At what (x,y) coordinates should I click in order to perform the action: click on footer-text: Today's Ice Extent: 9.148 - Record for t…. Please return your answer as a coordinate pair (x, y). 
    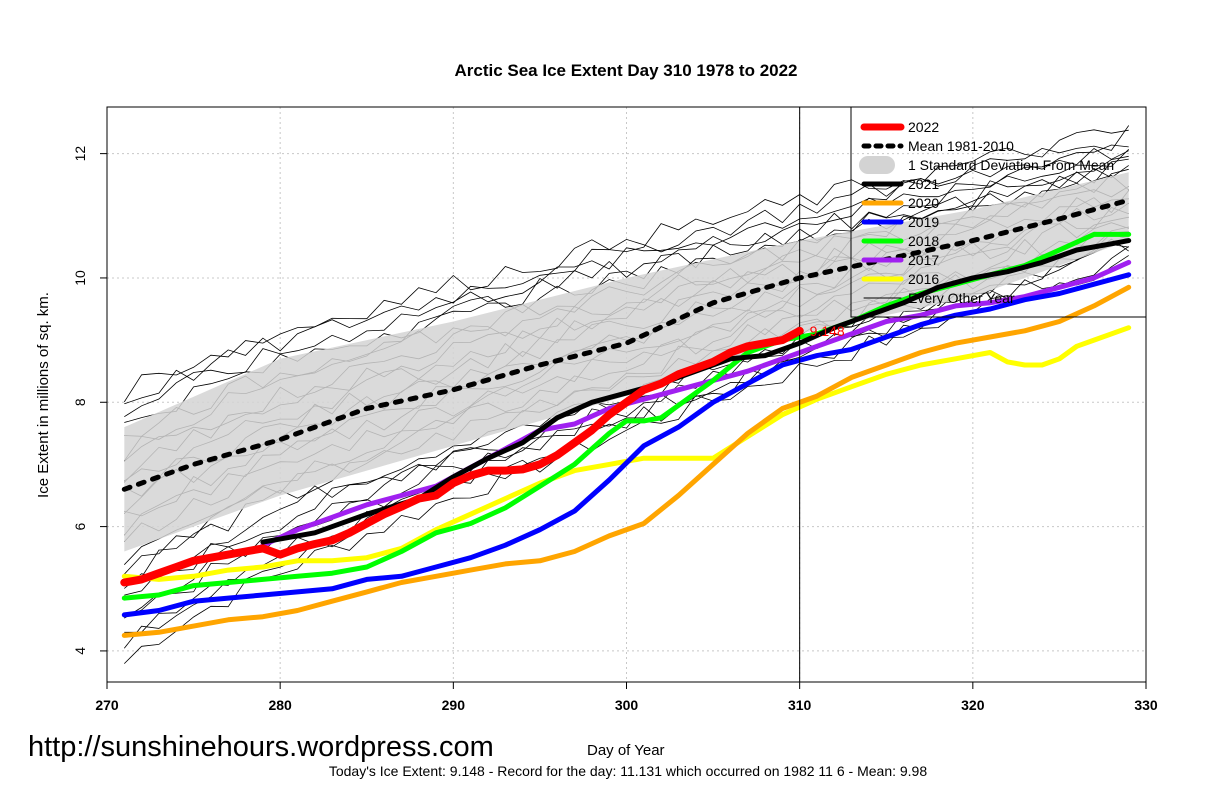
    Looking at the image, I should click on (628, 771).